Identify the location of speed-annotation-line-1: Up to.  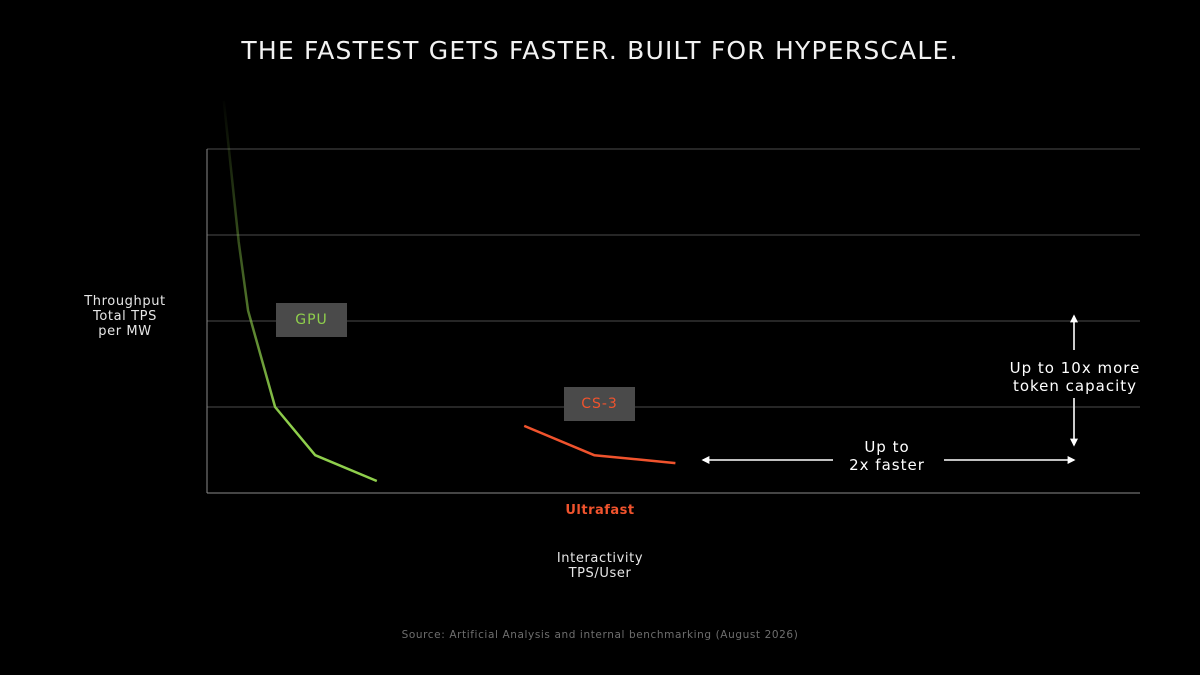
(887, 447).